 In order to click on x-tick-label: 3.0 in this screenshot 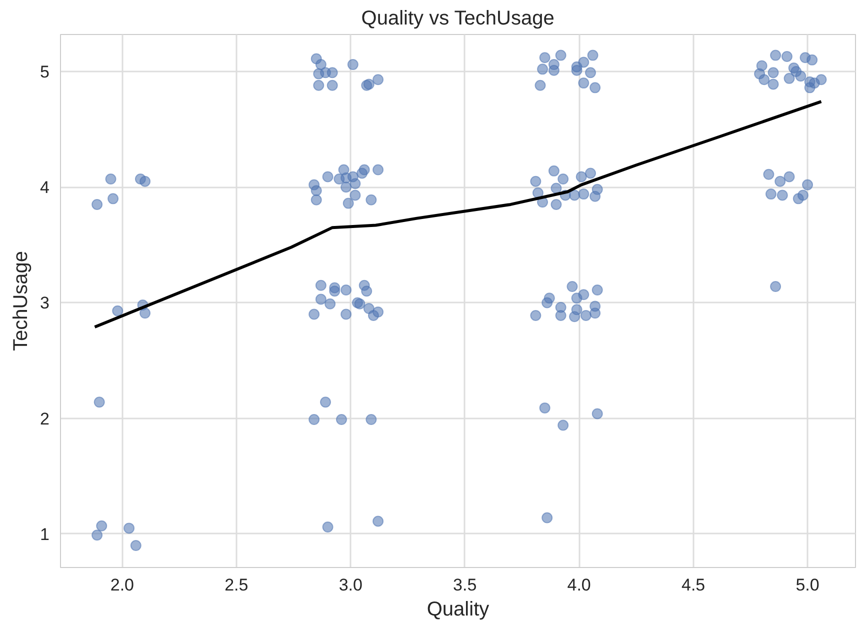, I will do `click(350, 585)`.